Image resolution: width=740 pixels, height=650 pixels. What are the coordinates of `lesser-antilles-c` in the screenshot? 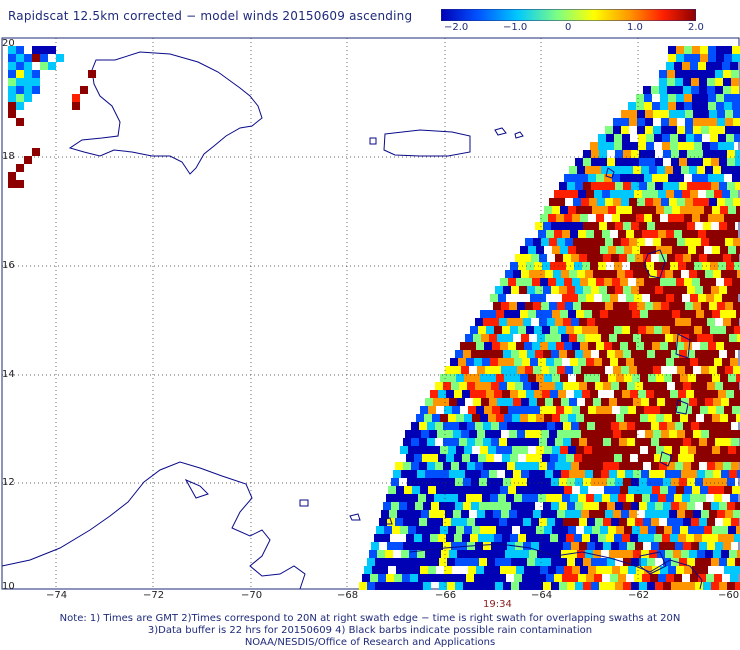 It's located at (683, 346).